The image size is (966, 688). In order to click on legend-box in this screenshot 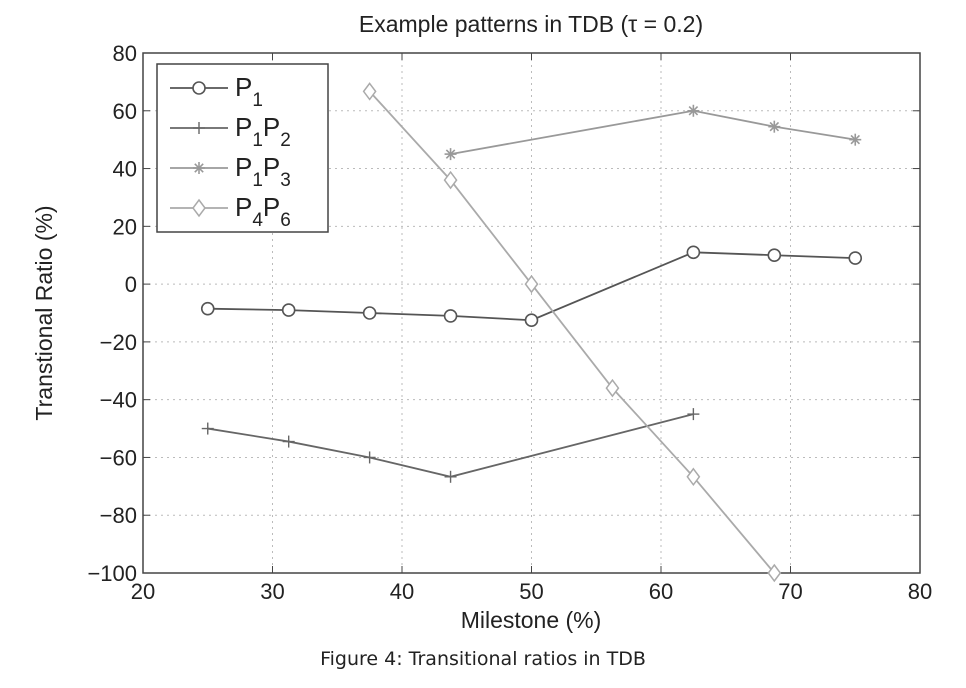, I will do `click(242, 148)`.